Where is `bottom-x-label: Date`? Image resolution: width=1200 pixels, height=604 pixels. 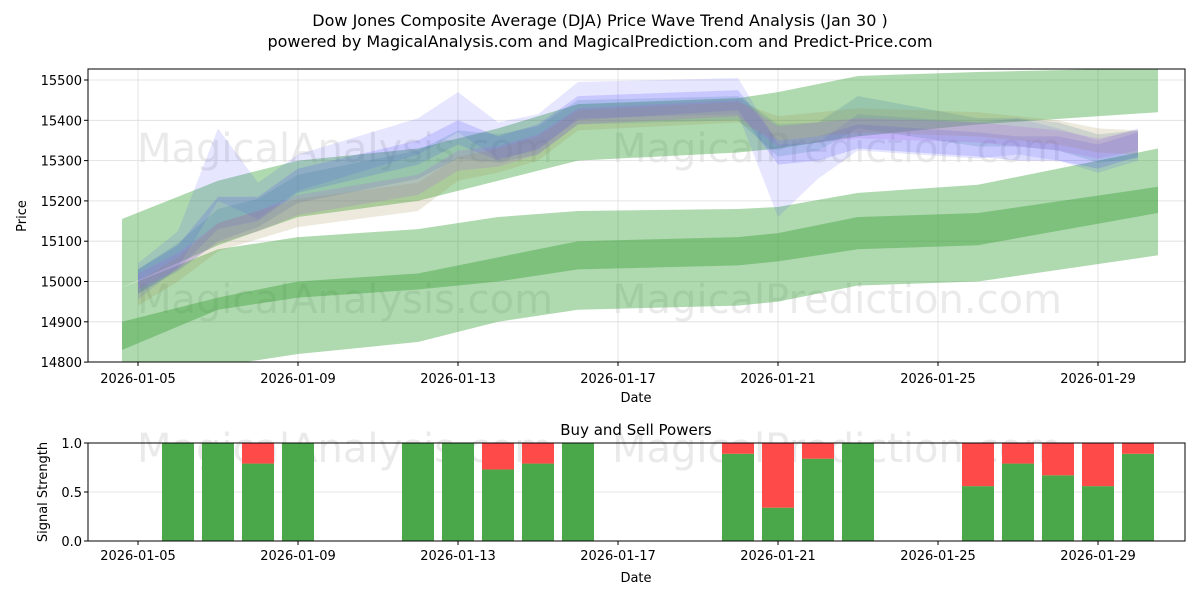
bottom-x-label: Date is located at coordinates (635, 578).